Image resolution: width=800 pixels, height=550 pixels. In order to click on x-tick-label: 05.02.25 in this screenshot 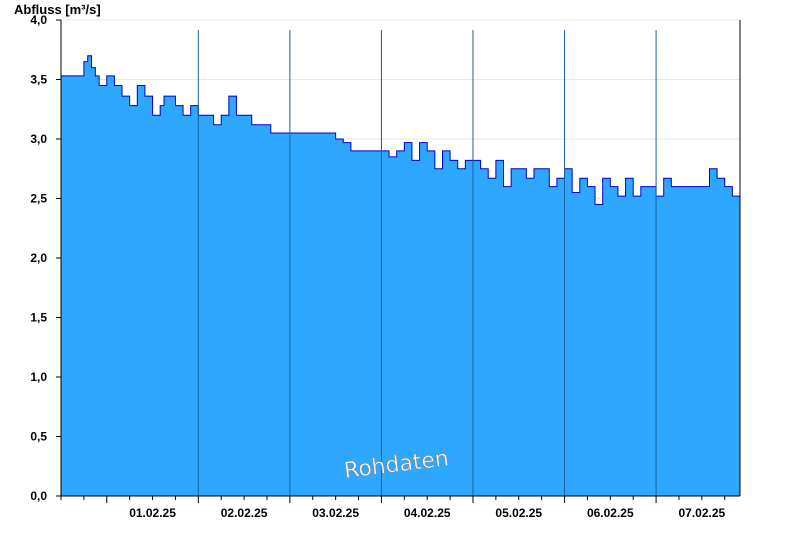, I will do `click(518, 513)`.